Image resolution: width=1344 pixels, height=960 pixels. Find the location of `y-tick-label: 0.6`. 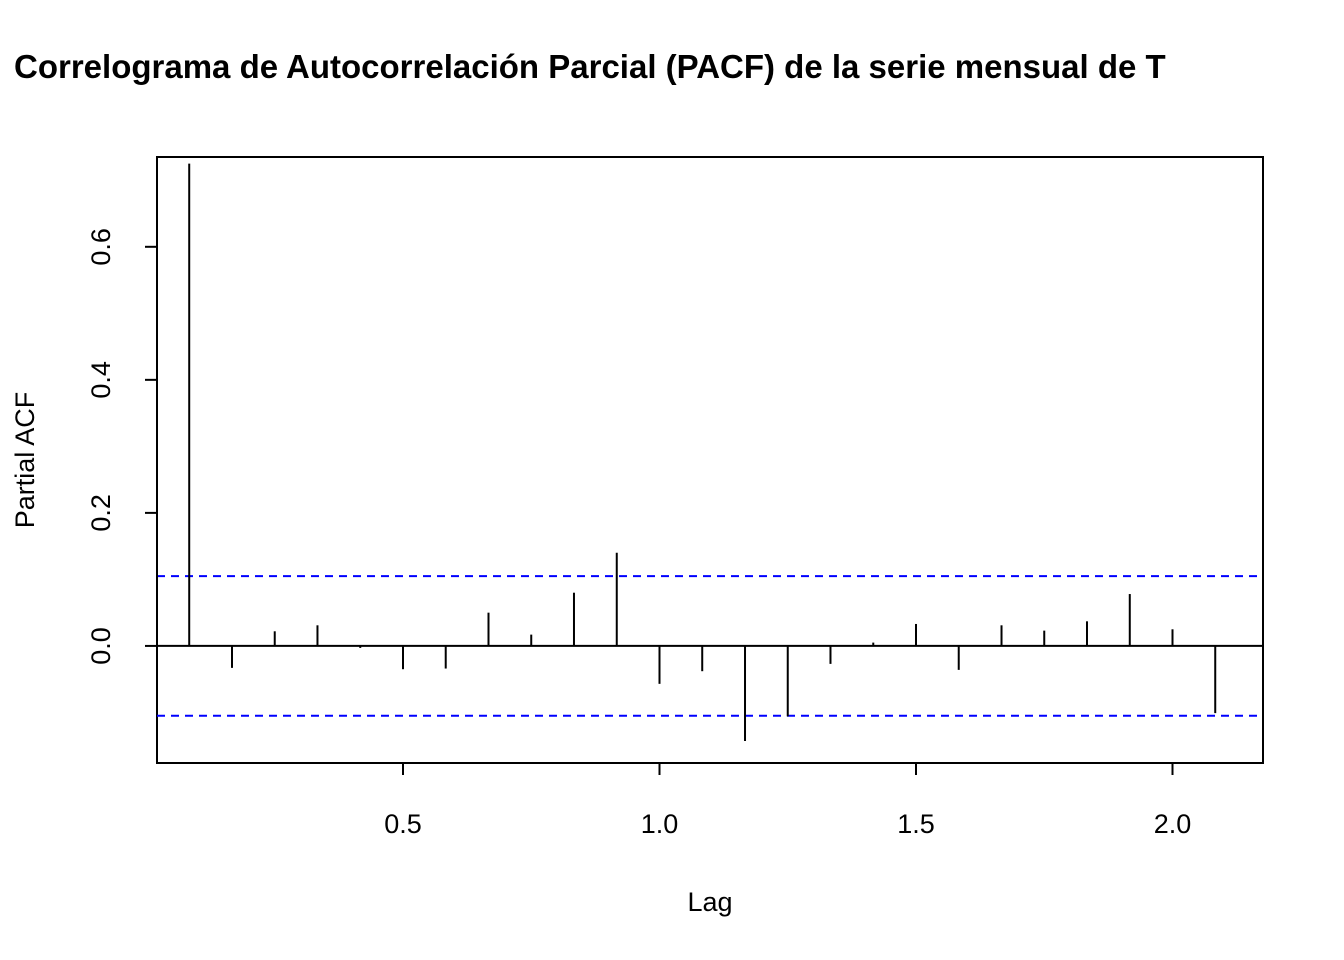

y-tick-label: 0.6 is located at coordinates (101, 247).